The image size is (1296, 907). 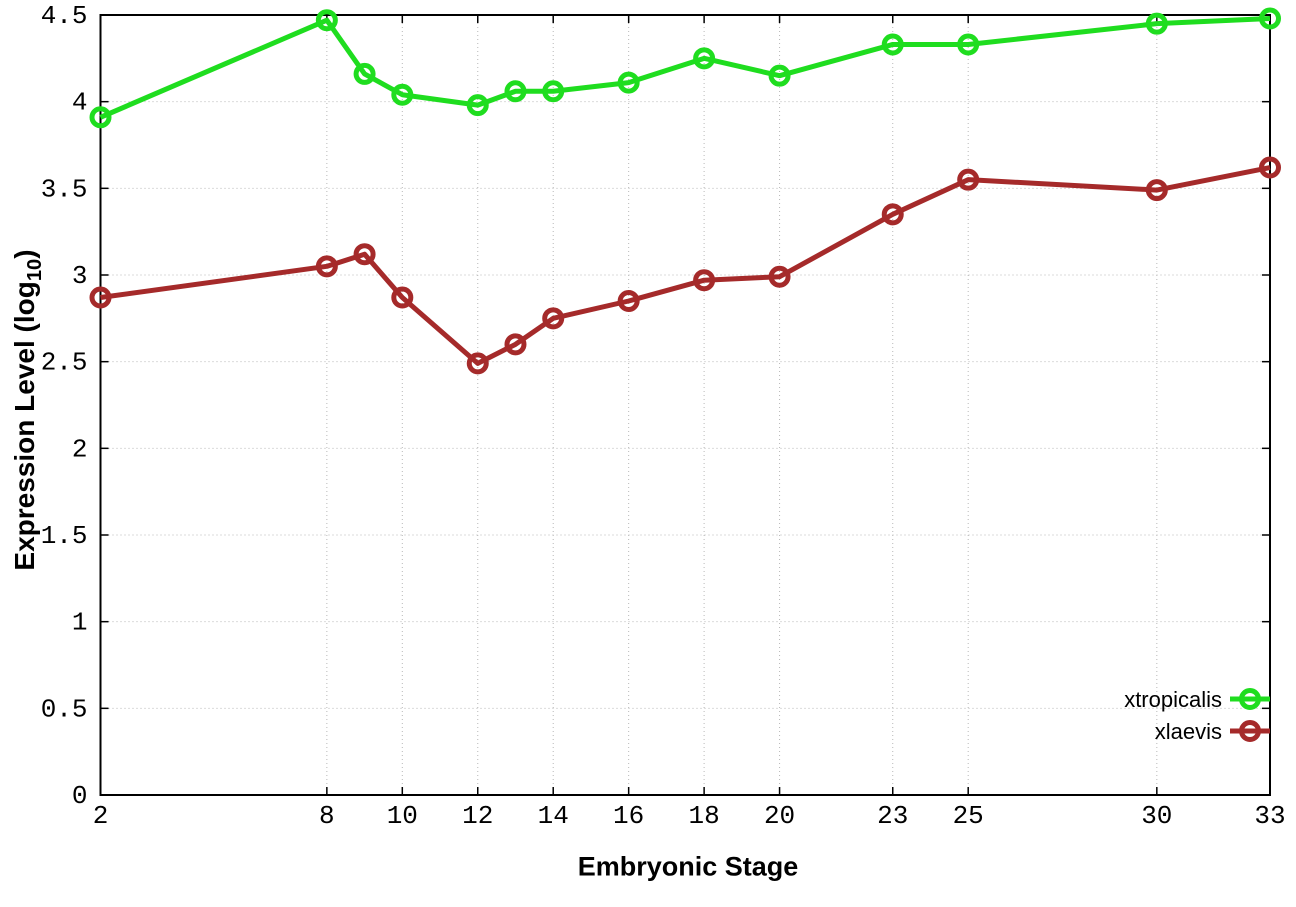 I want to click on y-axis-title-subscript: 10, so click(x=34, y=270).